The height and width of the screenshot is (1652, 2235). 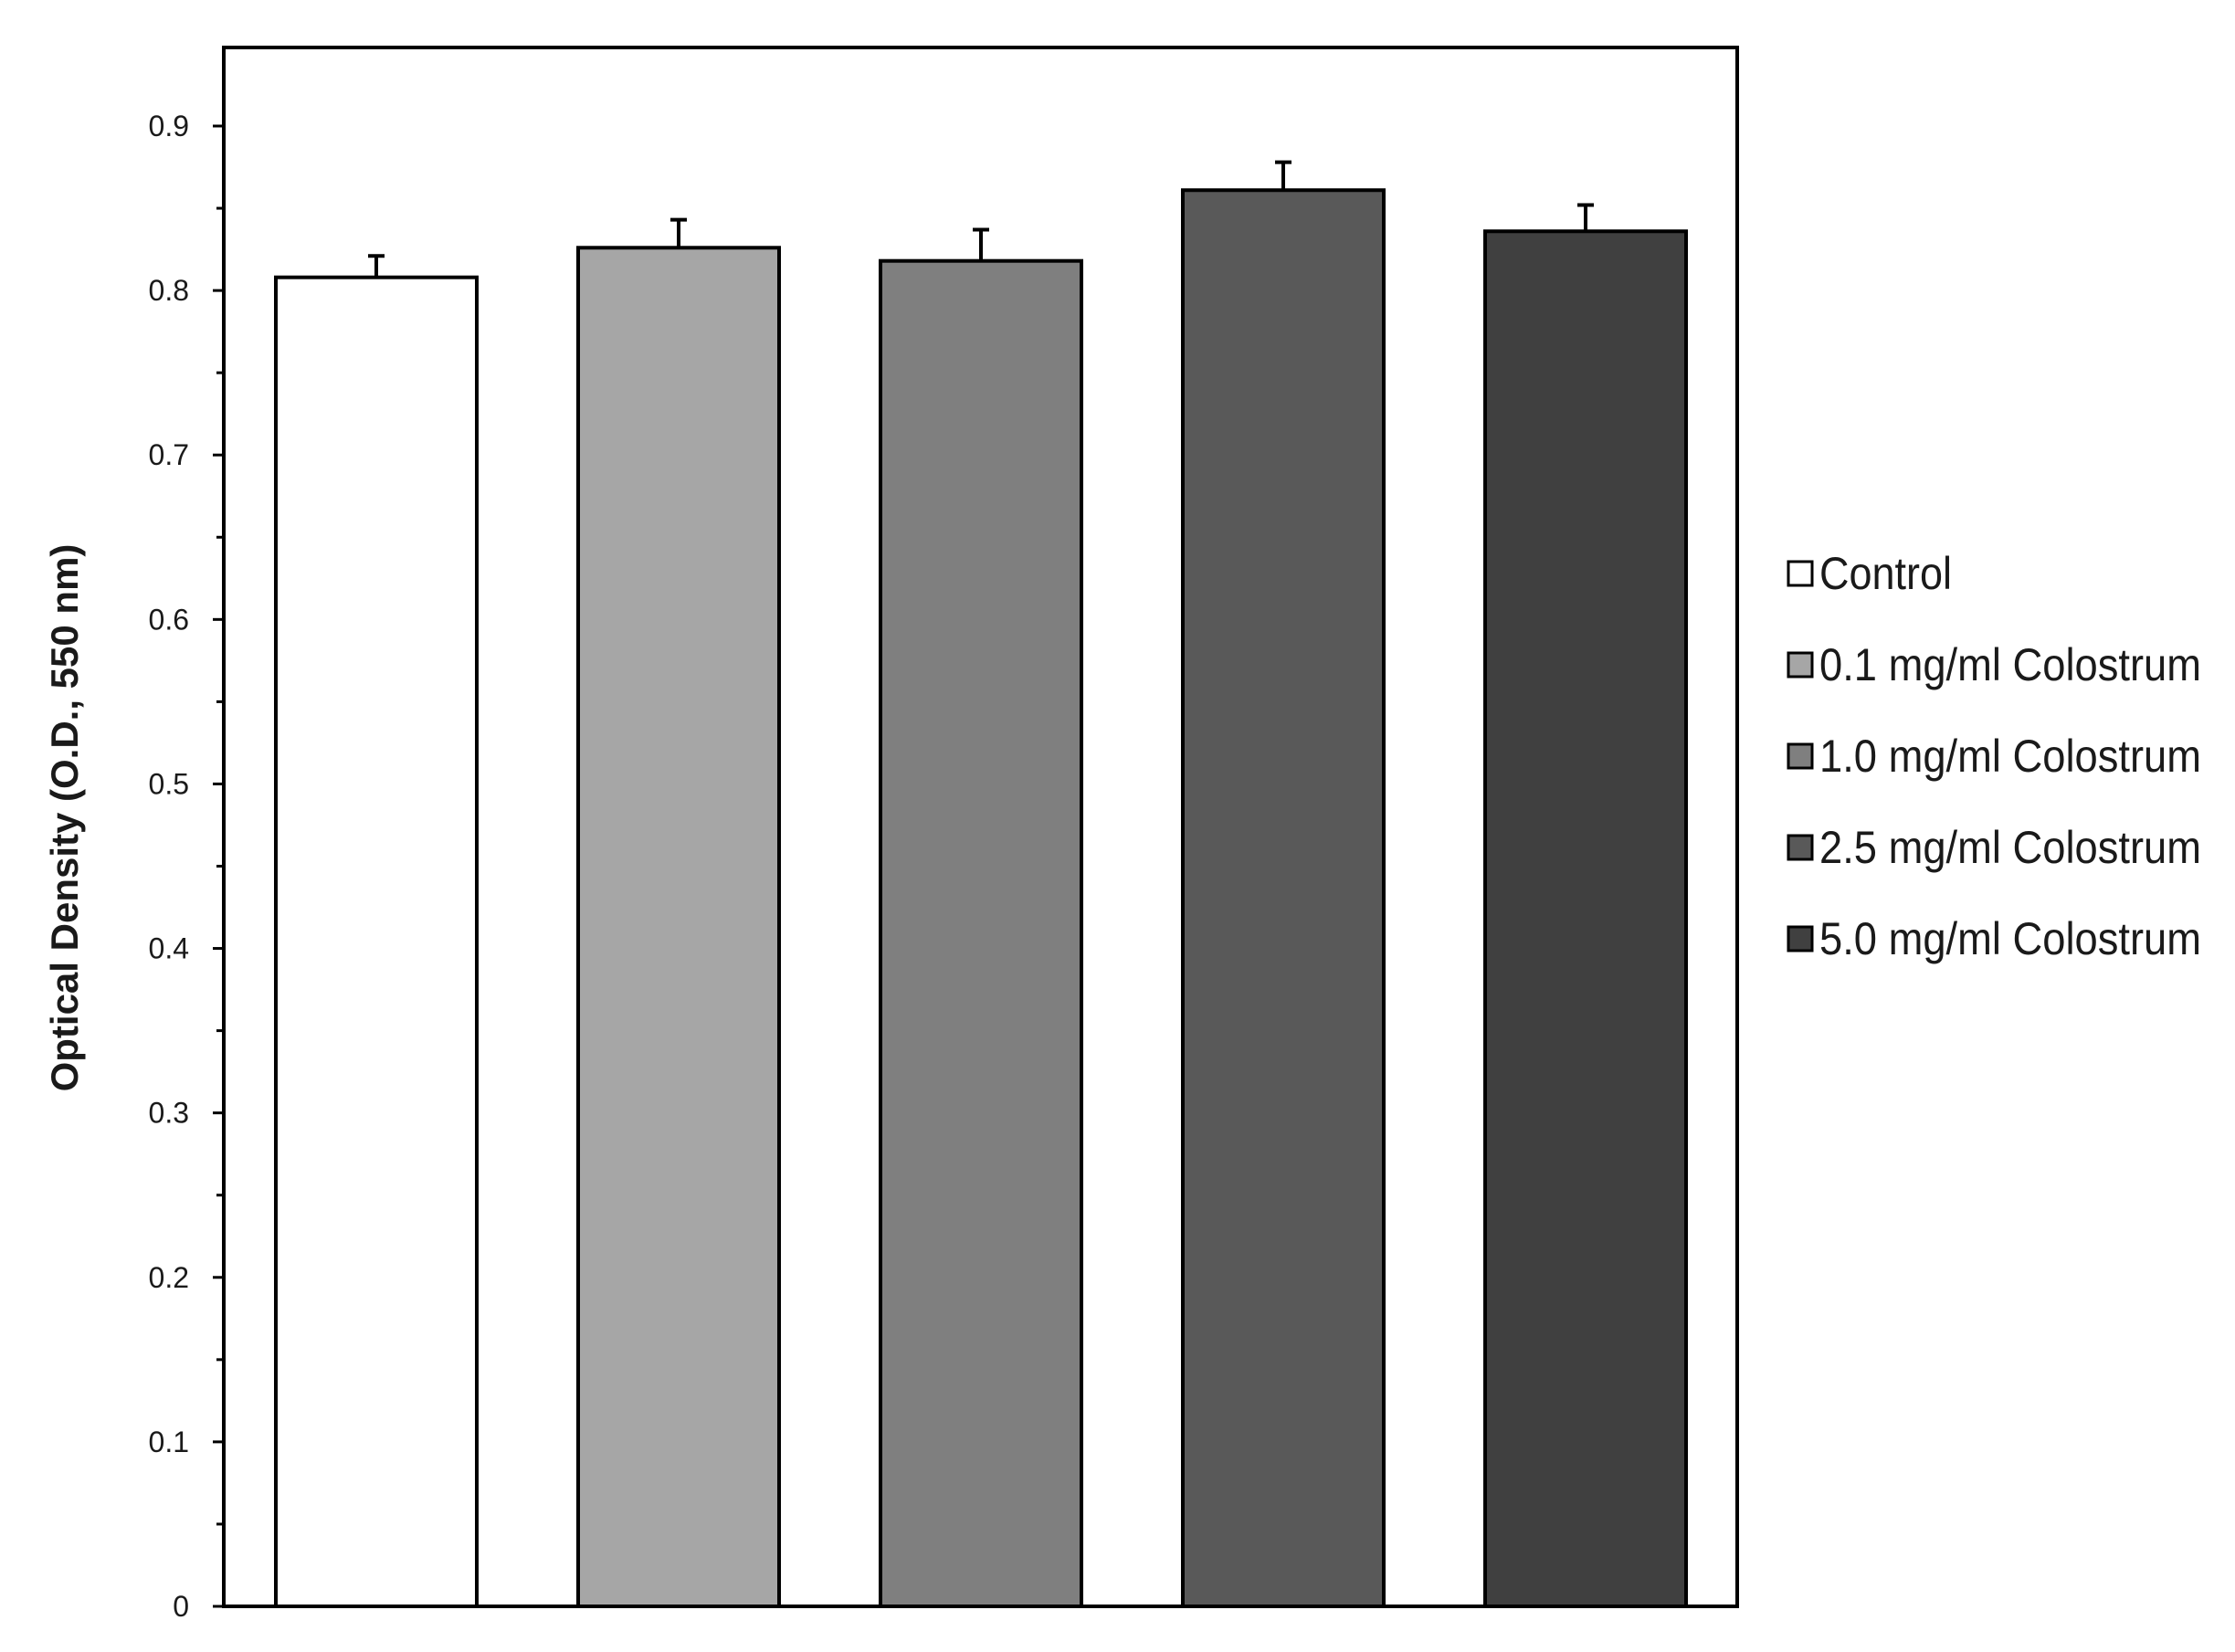 What do you see at coordinates (2010, 847) in the screenshot?
I see `legend-label-4: 2.5 mg/ml Colostrum` at bounding box center [2010, 847].